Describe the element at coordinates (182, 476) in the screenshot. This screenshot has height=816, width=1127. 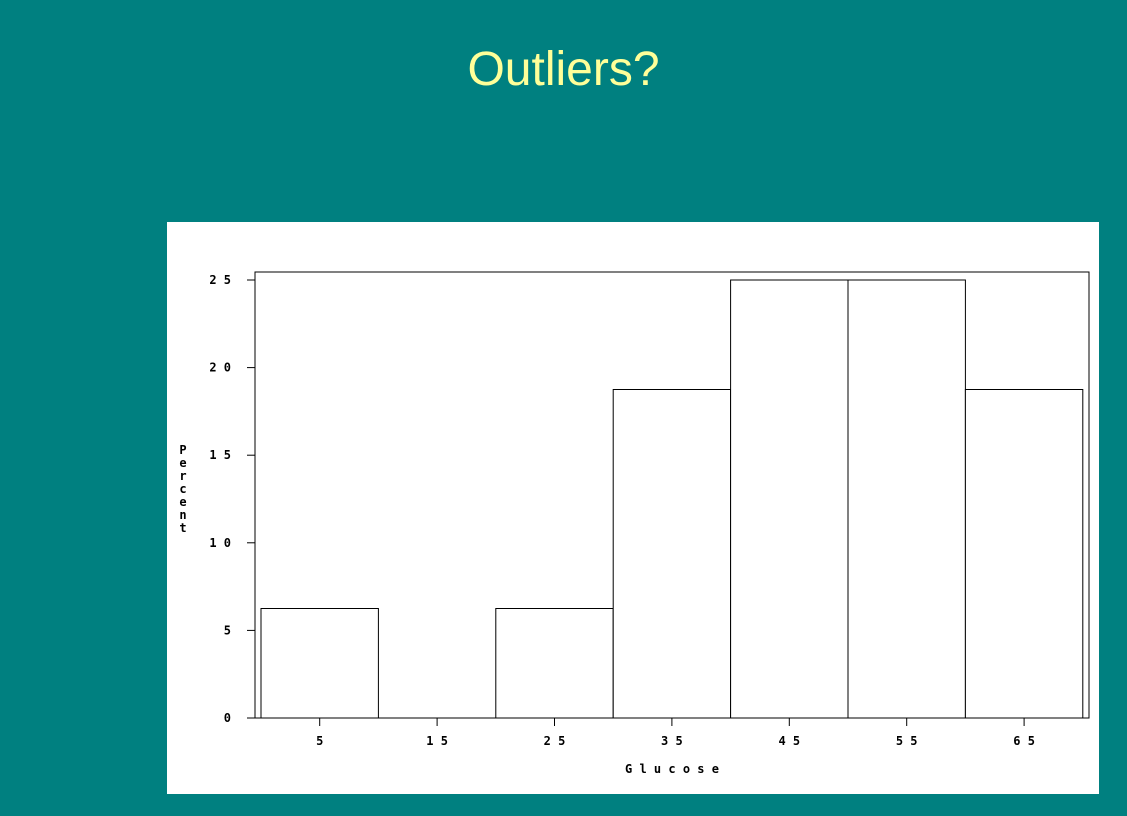
I see `y-axis-label-letter: r` at that location.